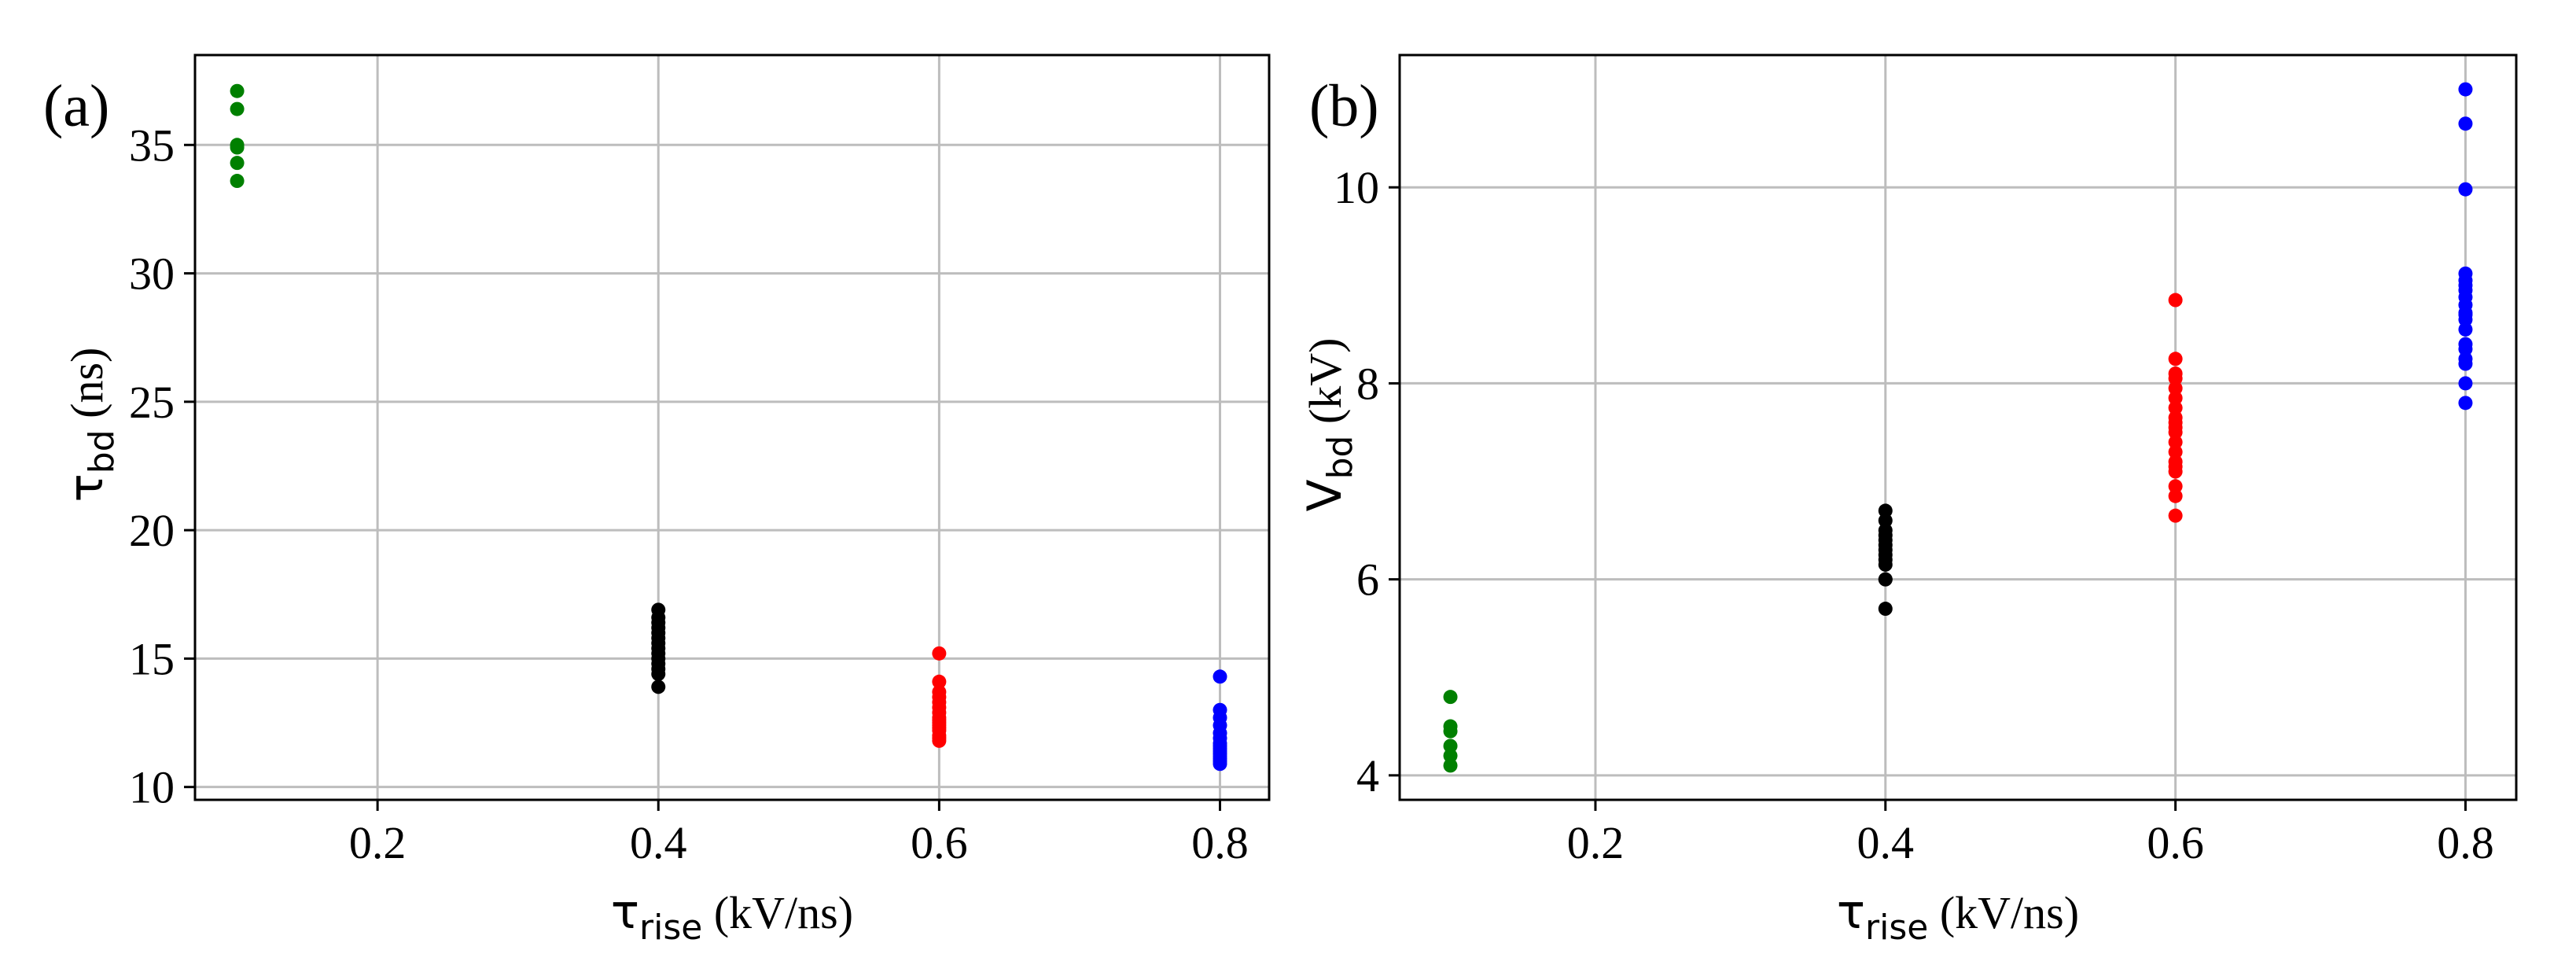  Describe the element at coordinates (152, 274) in the screenshot. I see `y-tick-label: 30` at that location.